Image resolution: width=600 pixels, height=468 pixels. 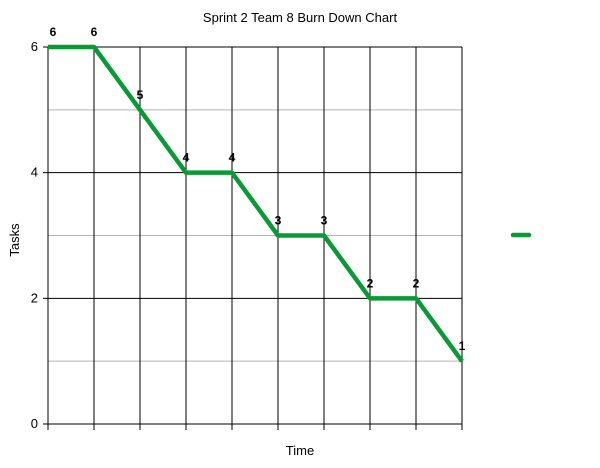 I want to click on y-tick-label: 4, so click(x=34, y=172).